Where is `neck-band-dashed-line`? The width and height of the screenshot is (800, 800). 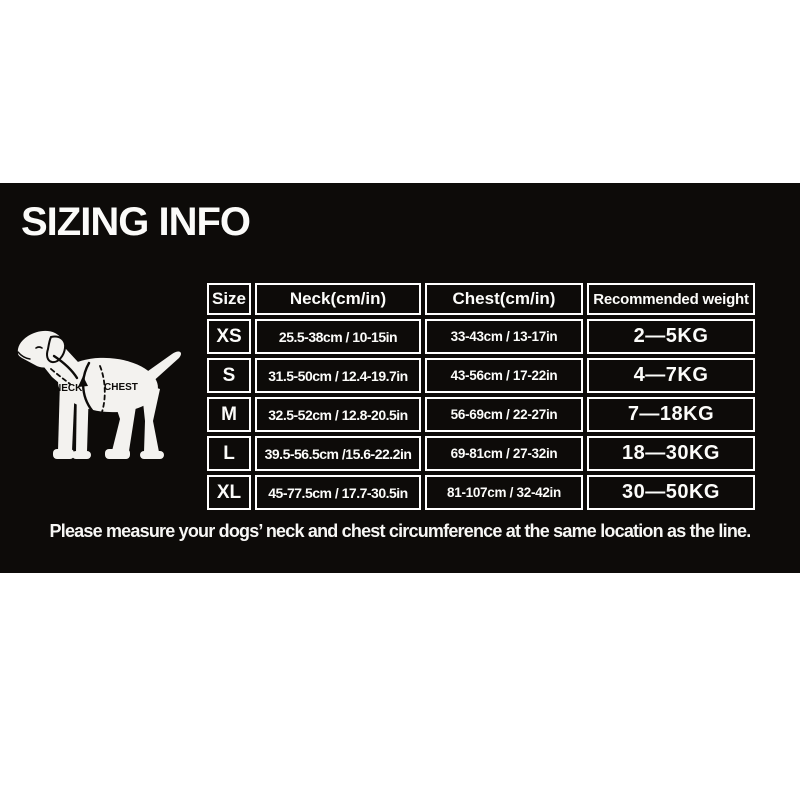
neck-band-dashed-line is located at coordinates (60, 376).